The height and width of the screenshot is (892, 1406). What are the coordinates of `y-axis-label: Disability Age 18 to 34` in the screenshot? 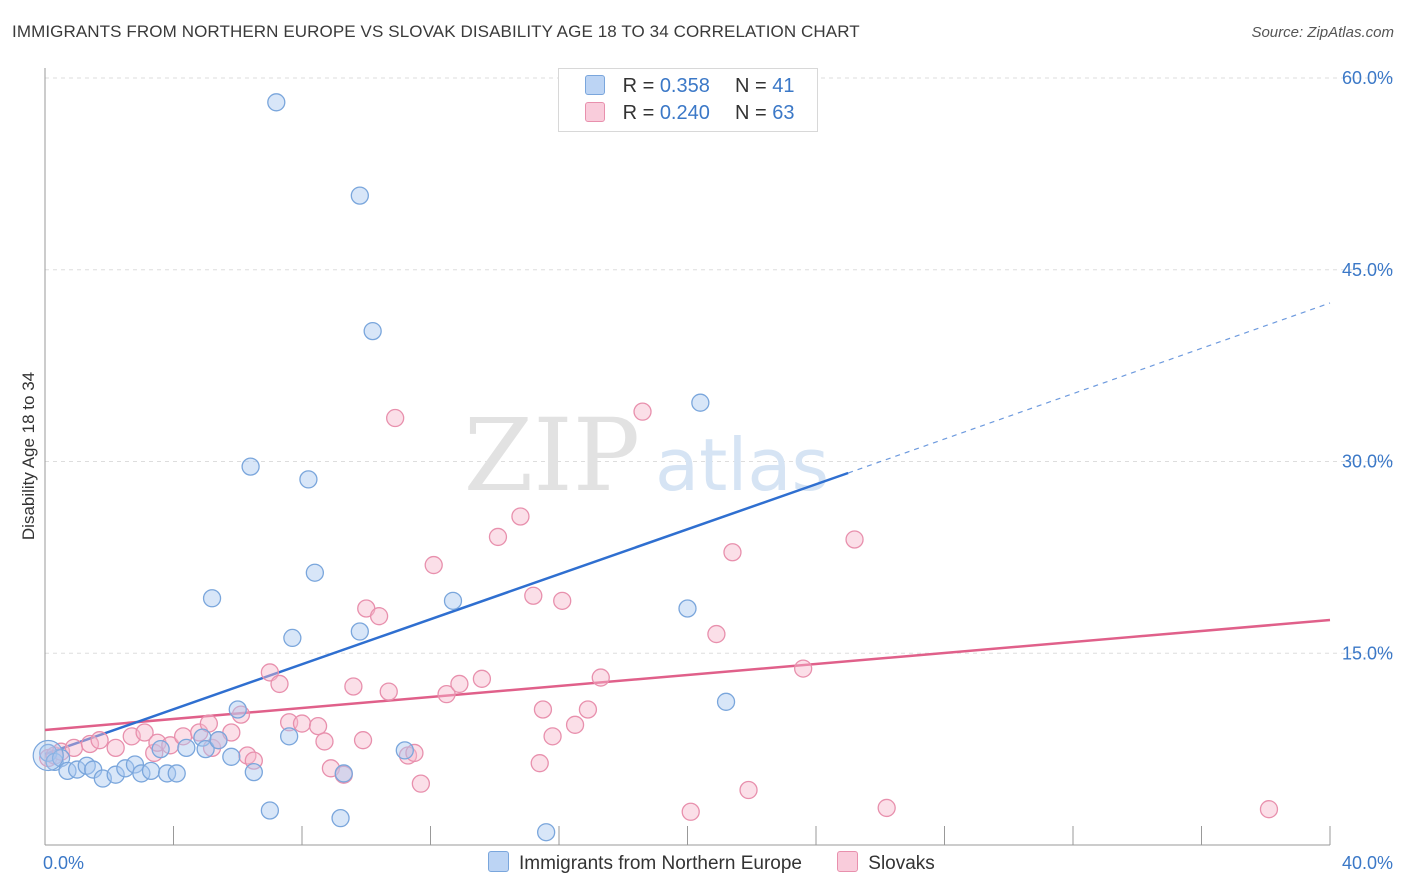 It's located at (28, 456).